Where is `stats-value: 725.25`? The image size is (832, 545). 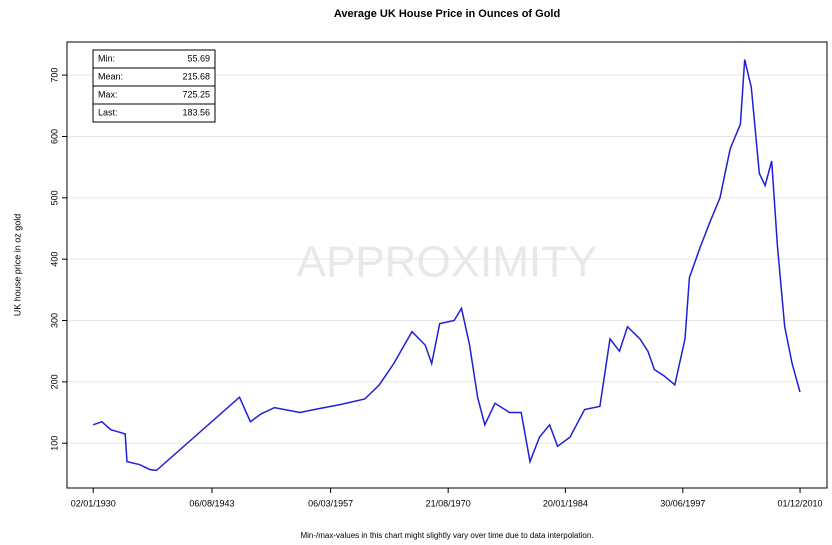
stats-value: 725.25 is located at coordinates (196, 94).